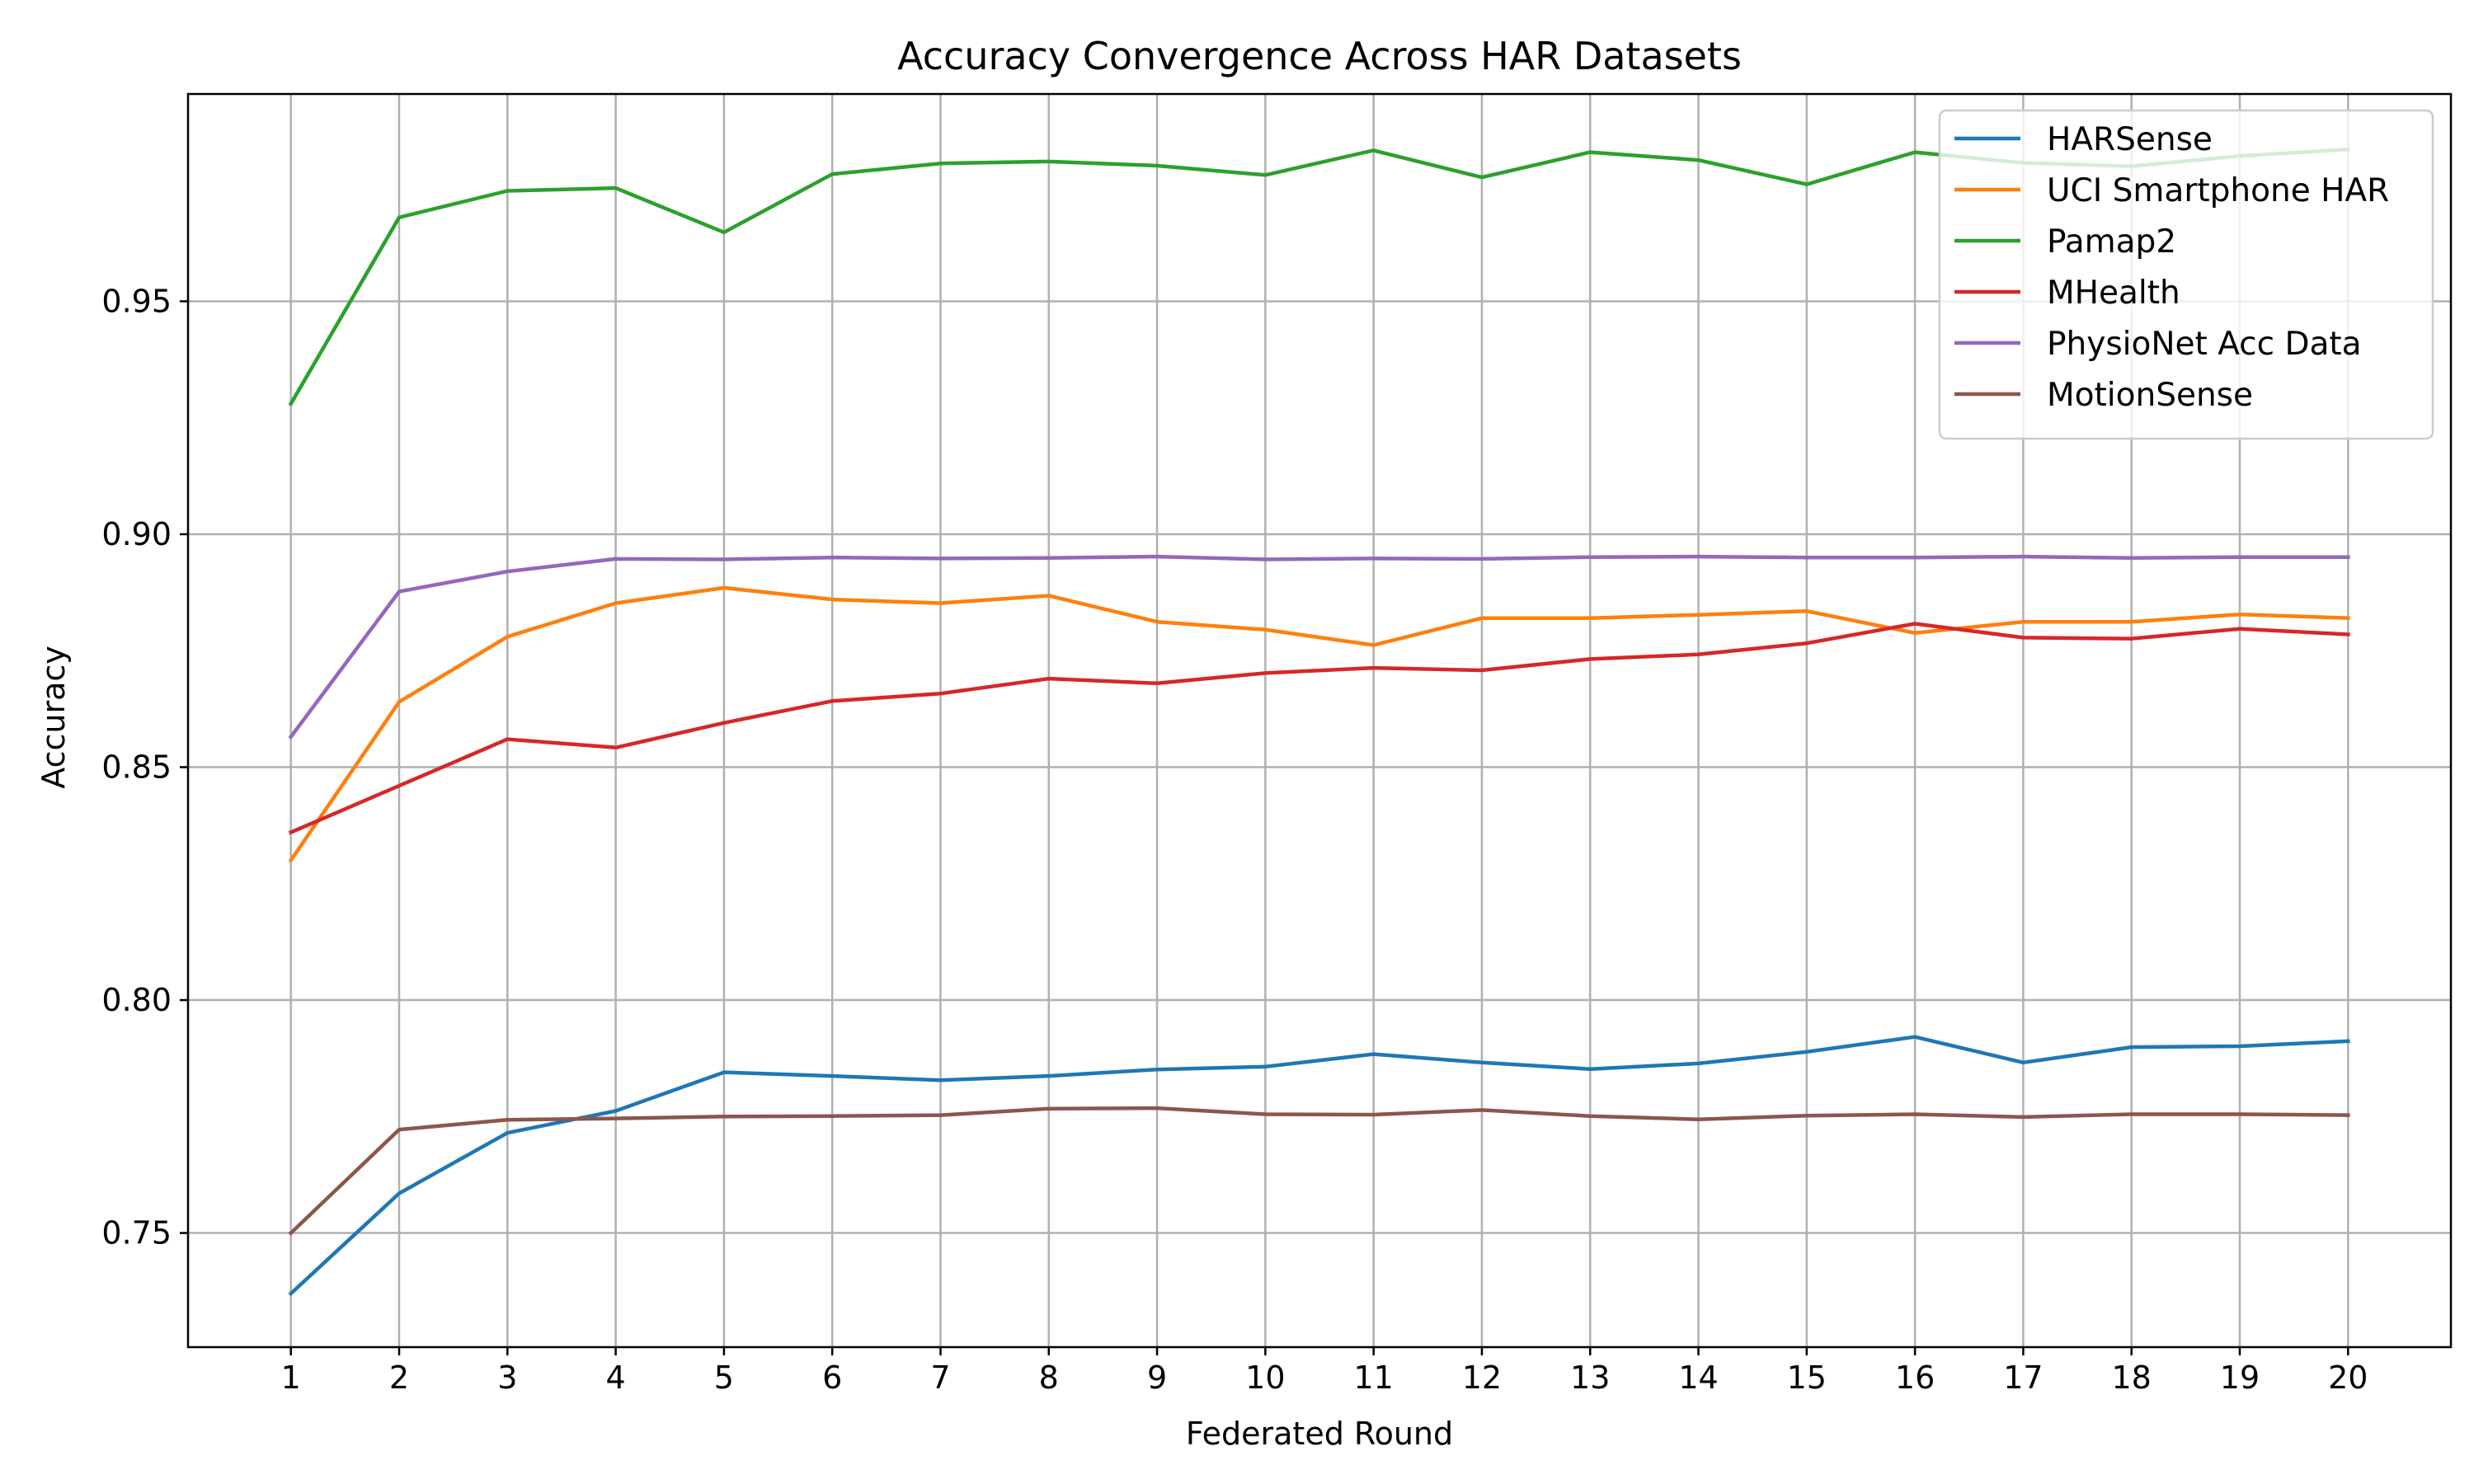 This screenshot has width=2474, height=1484. Describe the element at coordinates (2113, 293) in the screenshot. I see `legend-label: MHealth` at that location.